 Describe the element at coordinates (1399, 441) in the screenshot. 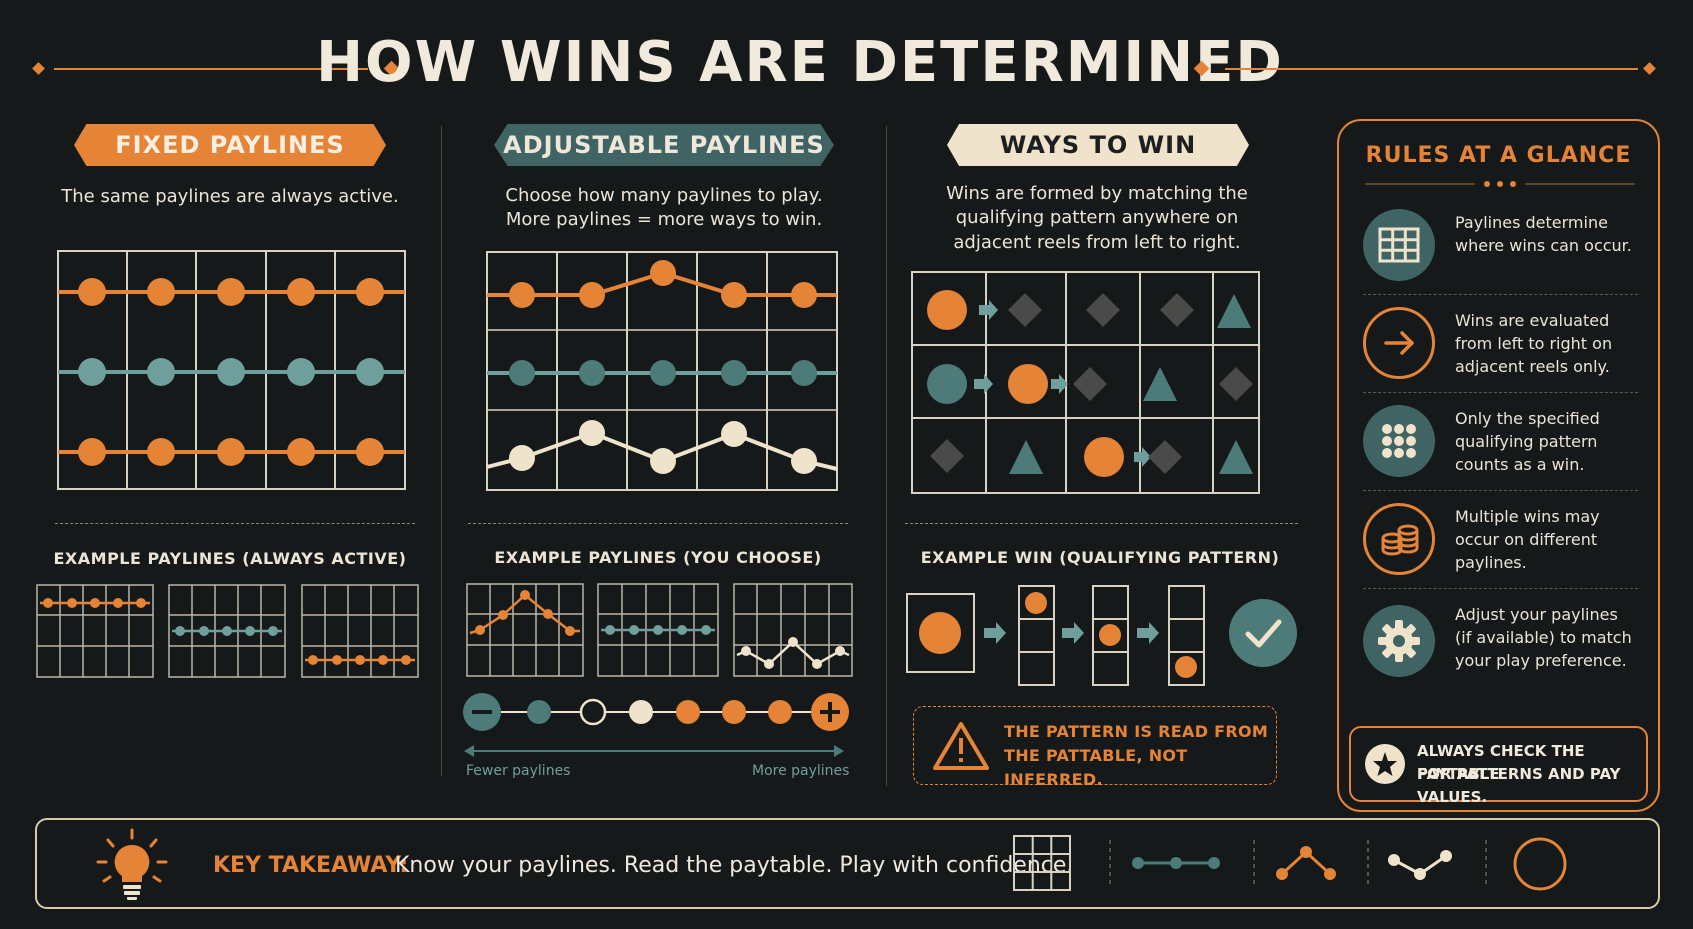

I see `dots-grid-icon` at that location.